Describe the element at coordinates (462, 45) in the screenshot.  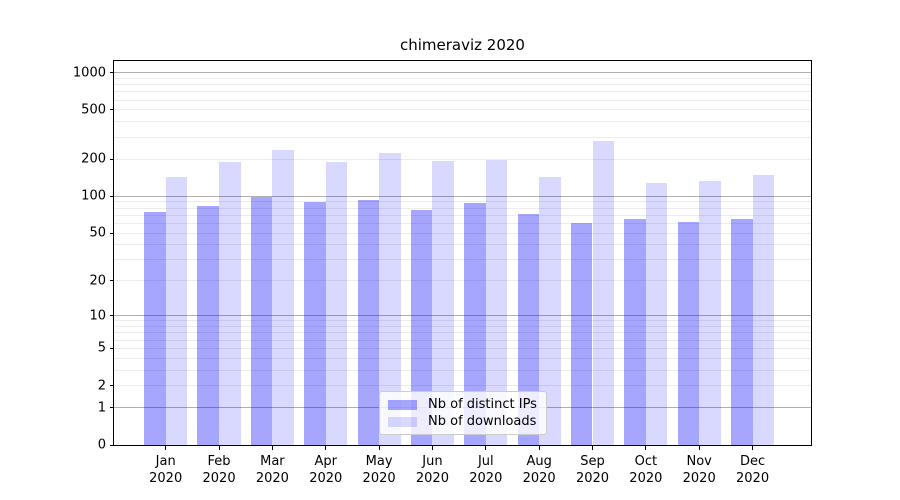
I see `chart-title: chimeraviz 2020` at that location.